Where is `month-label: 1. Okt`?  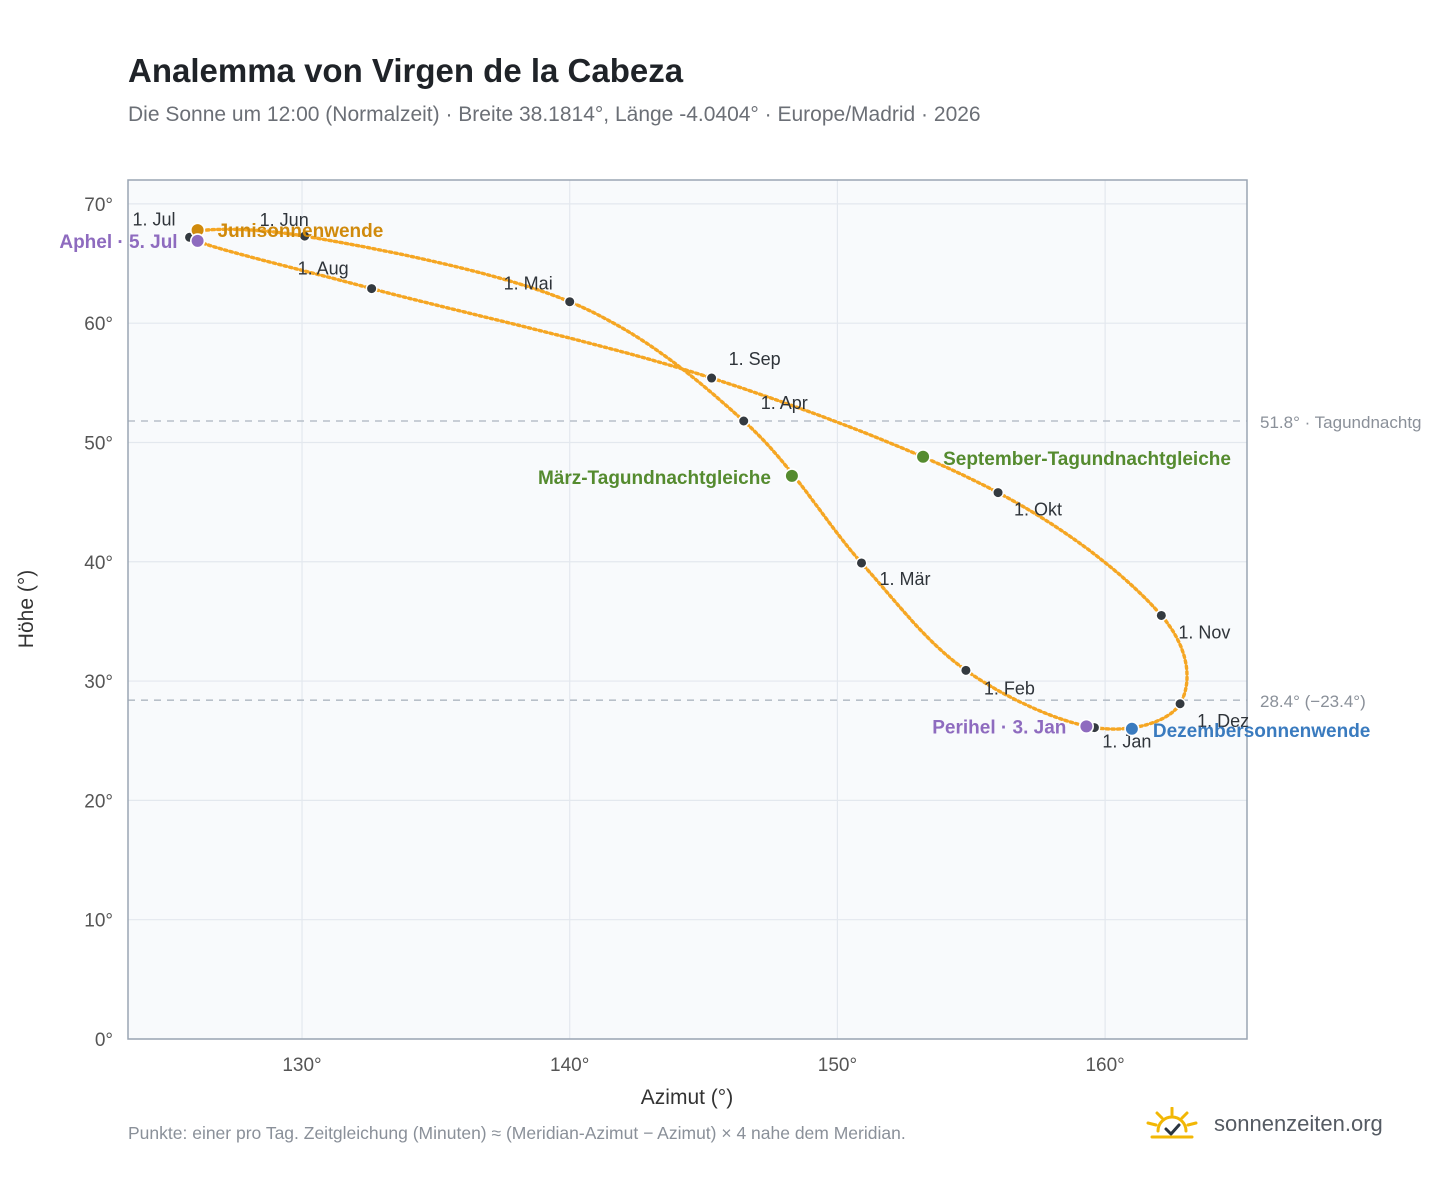 month-label: 1. Okt is located at coordinates (1038, 510).